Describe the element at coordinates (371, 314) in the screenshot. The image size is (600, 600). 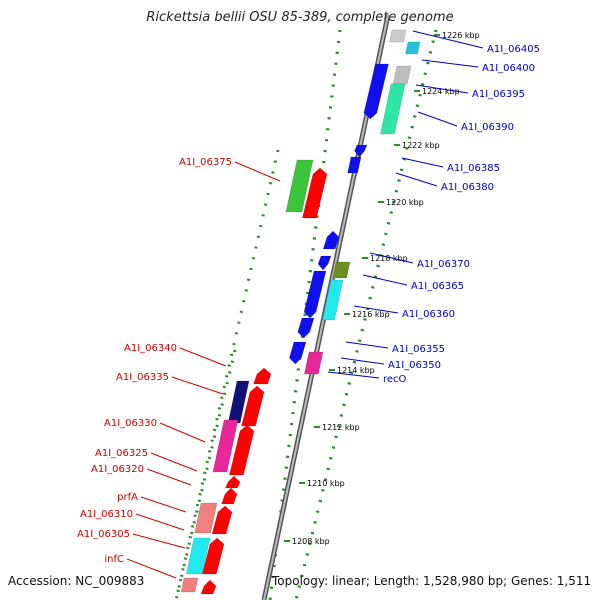
I see `tick-label: 1216 kbp` at that location.